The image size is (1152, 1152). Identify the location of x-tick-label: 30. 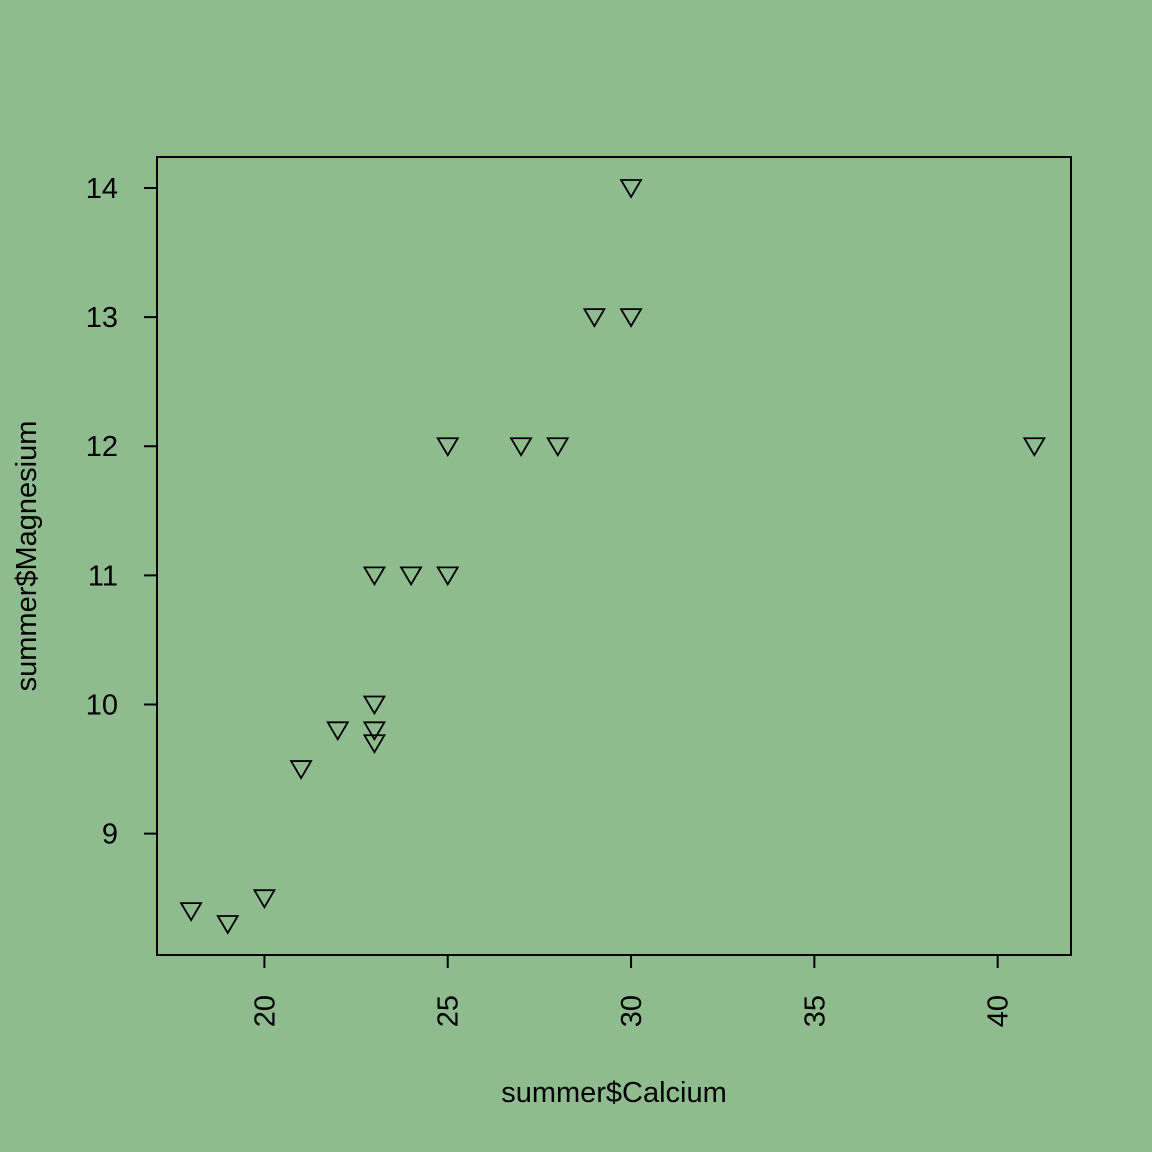
(632, 1011).